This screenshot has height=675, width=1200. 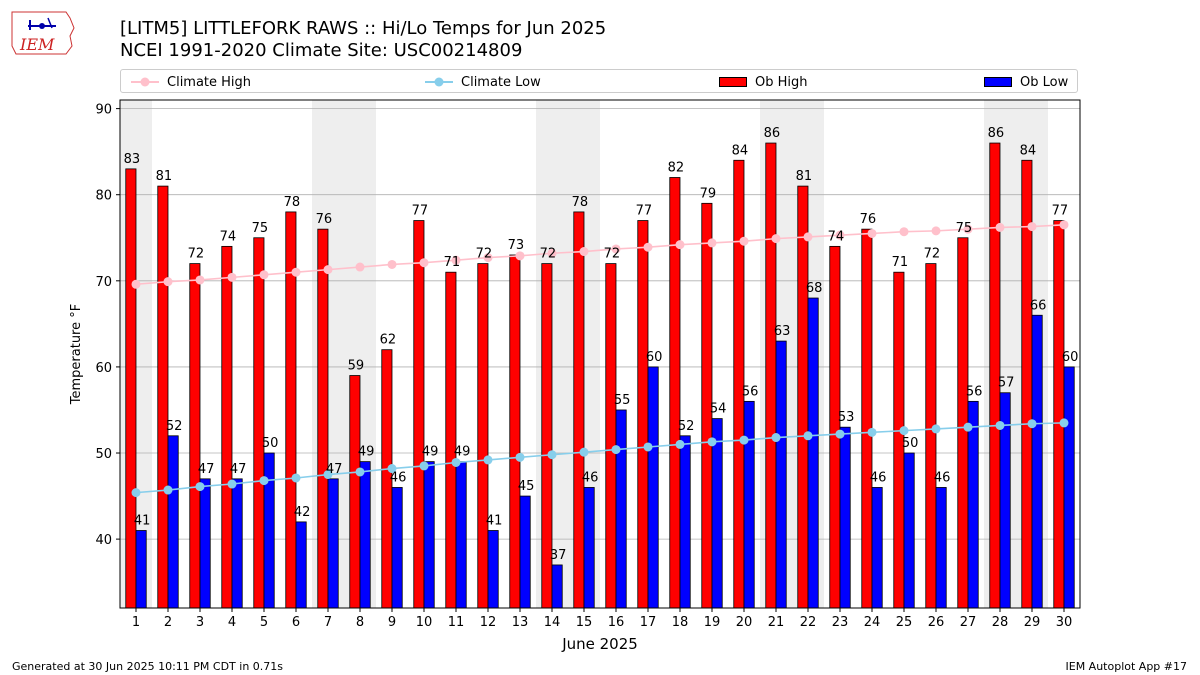 I want to click on ob-high-label-day-4: 74, so click(x=228, y=236).